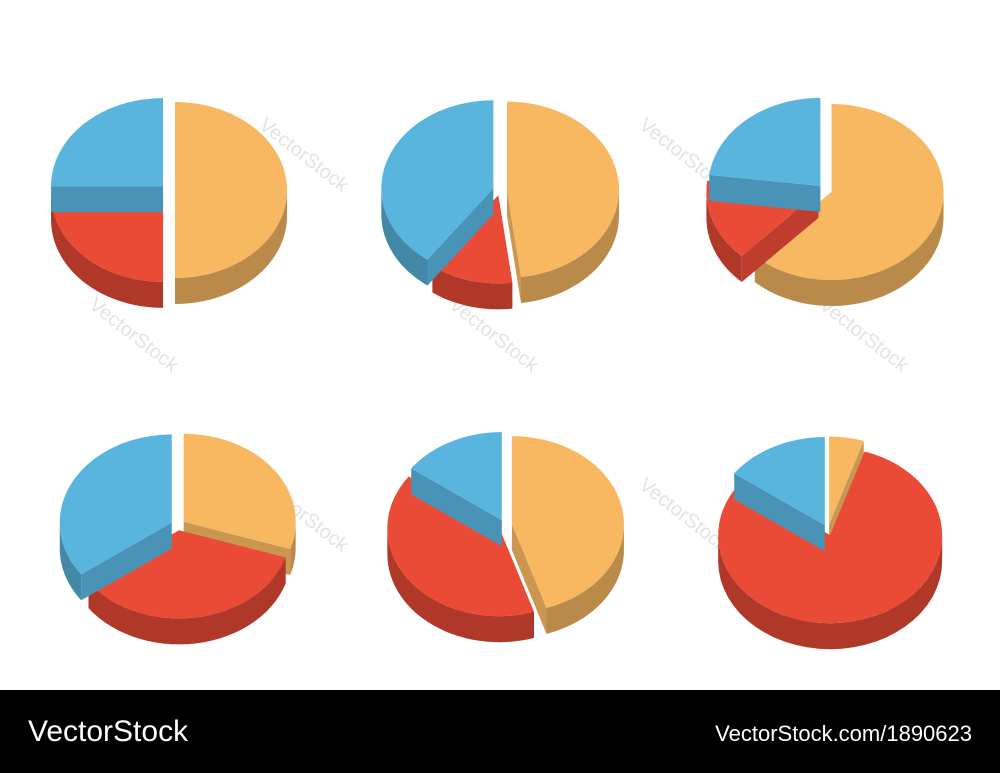 The image size is (1000, 773). What do you see at coordinates (843, 733) in the screenshot?
I see `footer-id: VectorStock.com/1890623` at bounding box center [843, 733].